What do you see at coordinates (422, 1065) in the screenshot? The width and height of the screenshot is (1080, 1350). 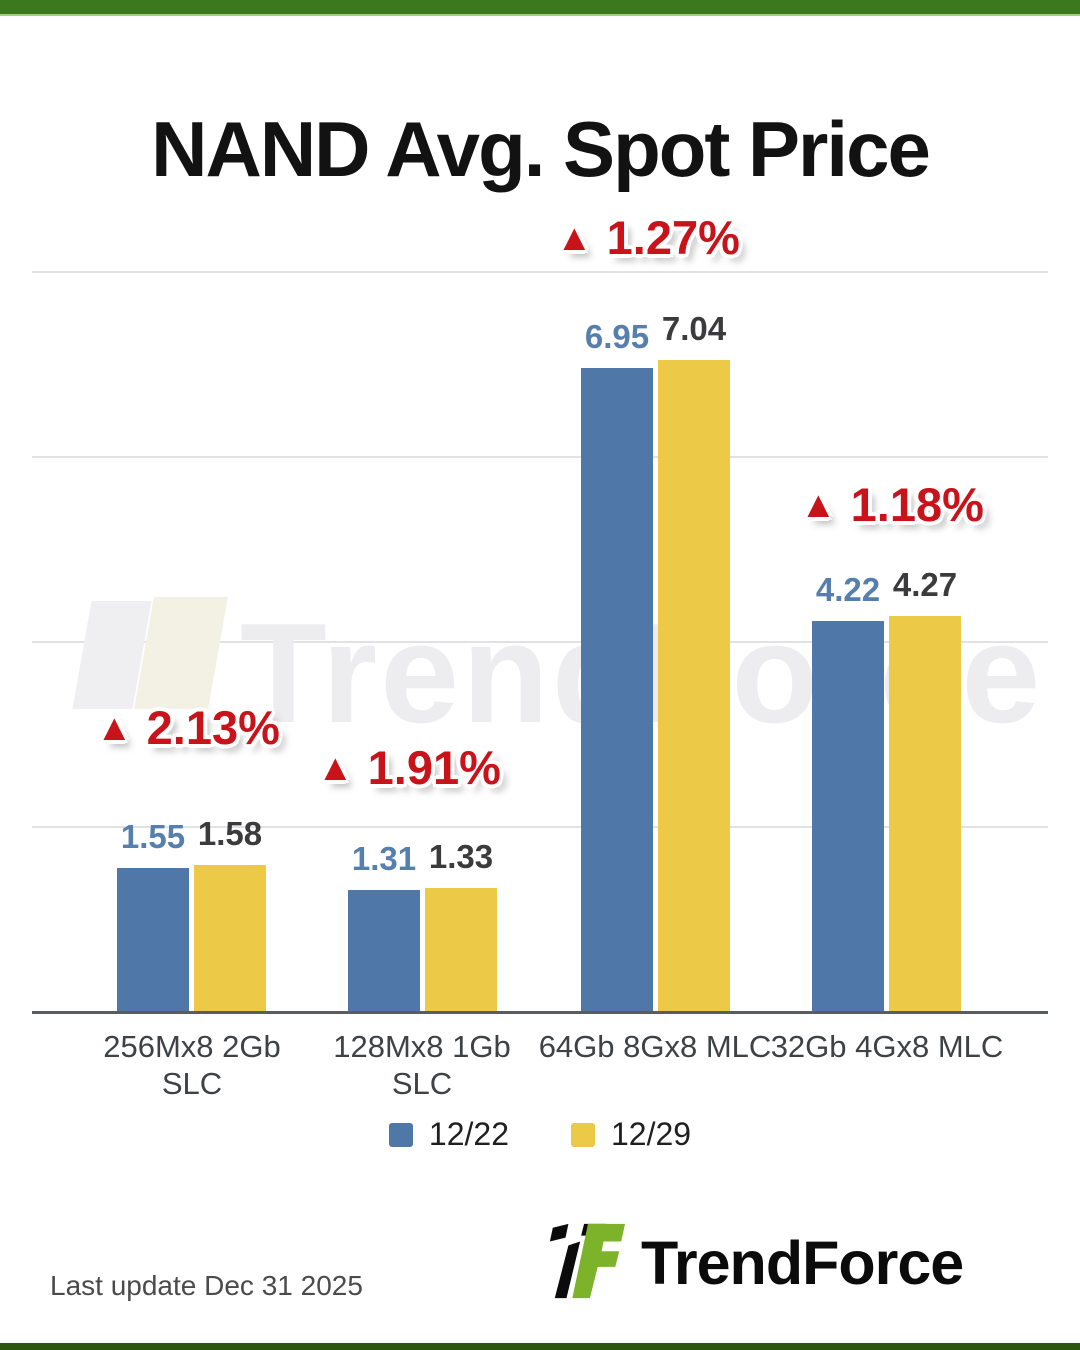 I see `x-axis-label-128mx8: 128Mx8 1Gb SLC` at bounding box center [422, 1065].